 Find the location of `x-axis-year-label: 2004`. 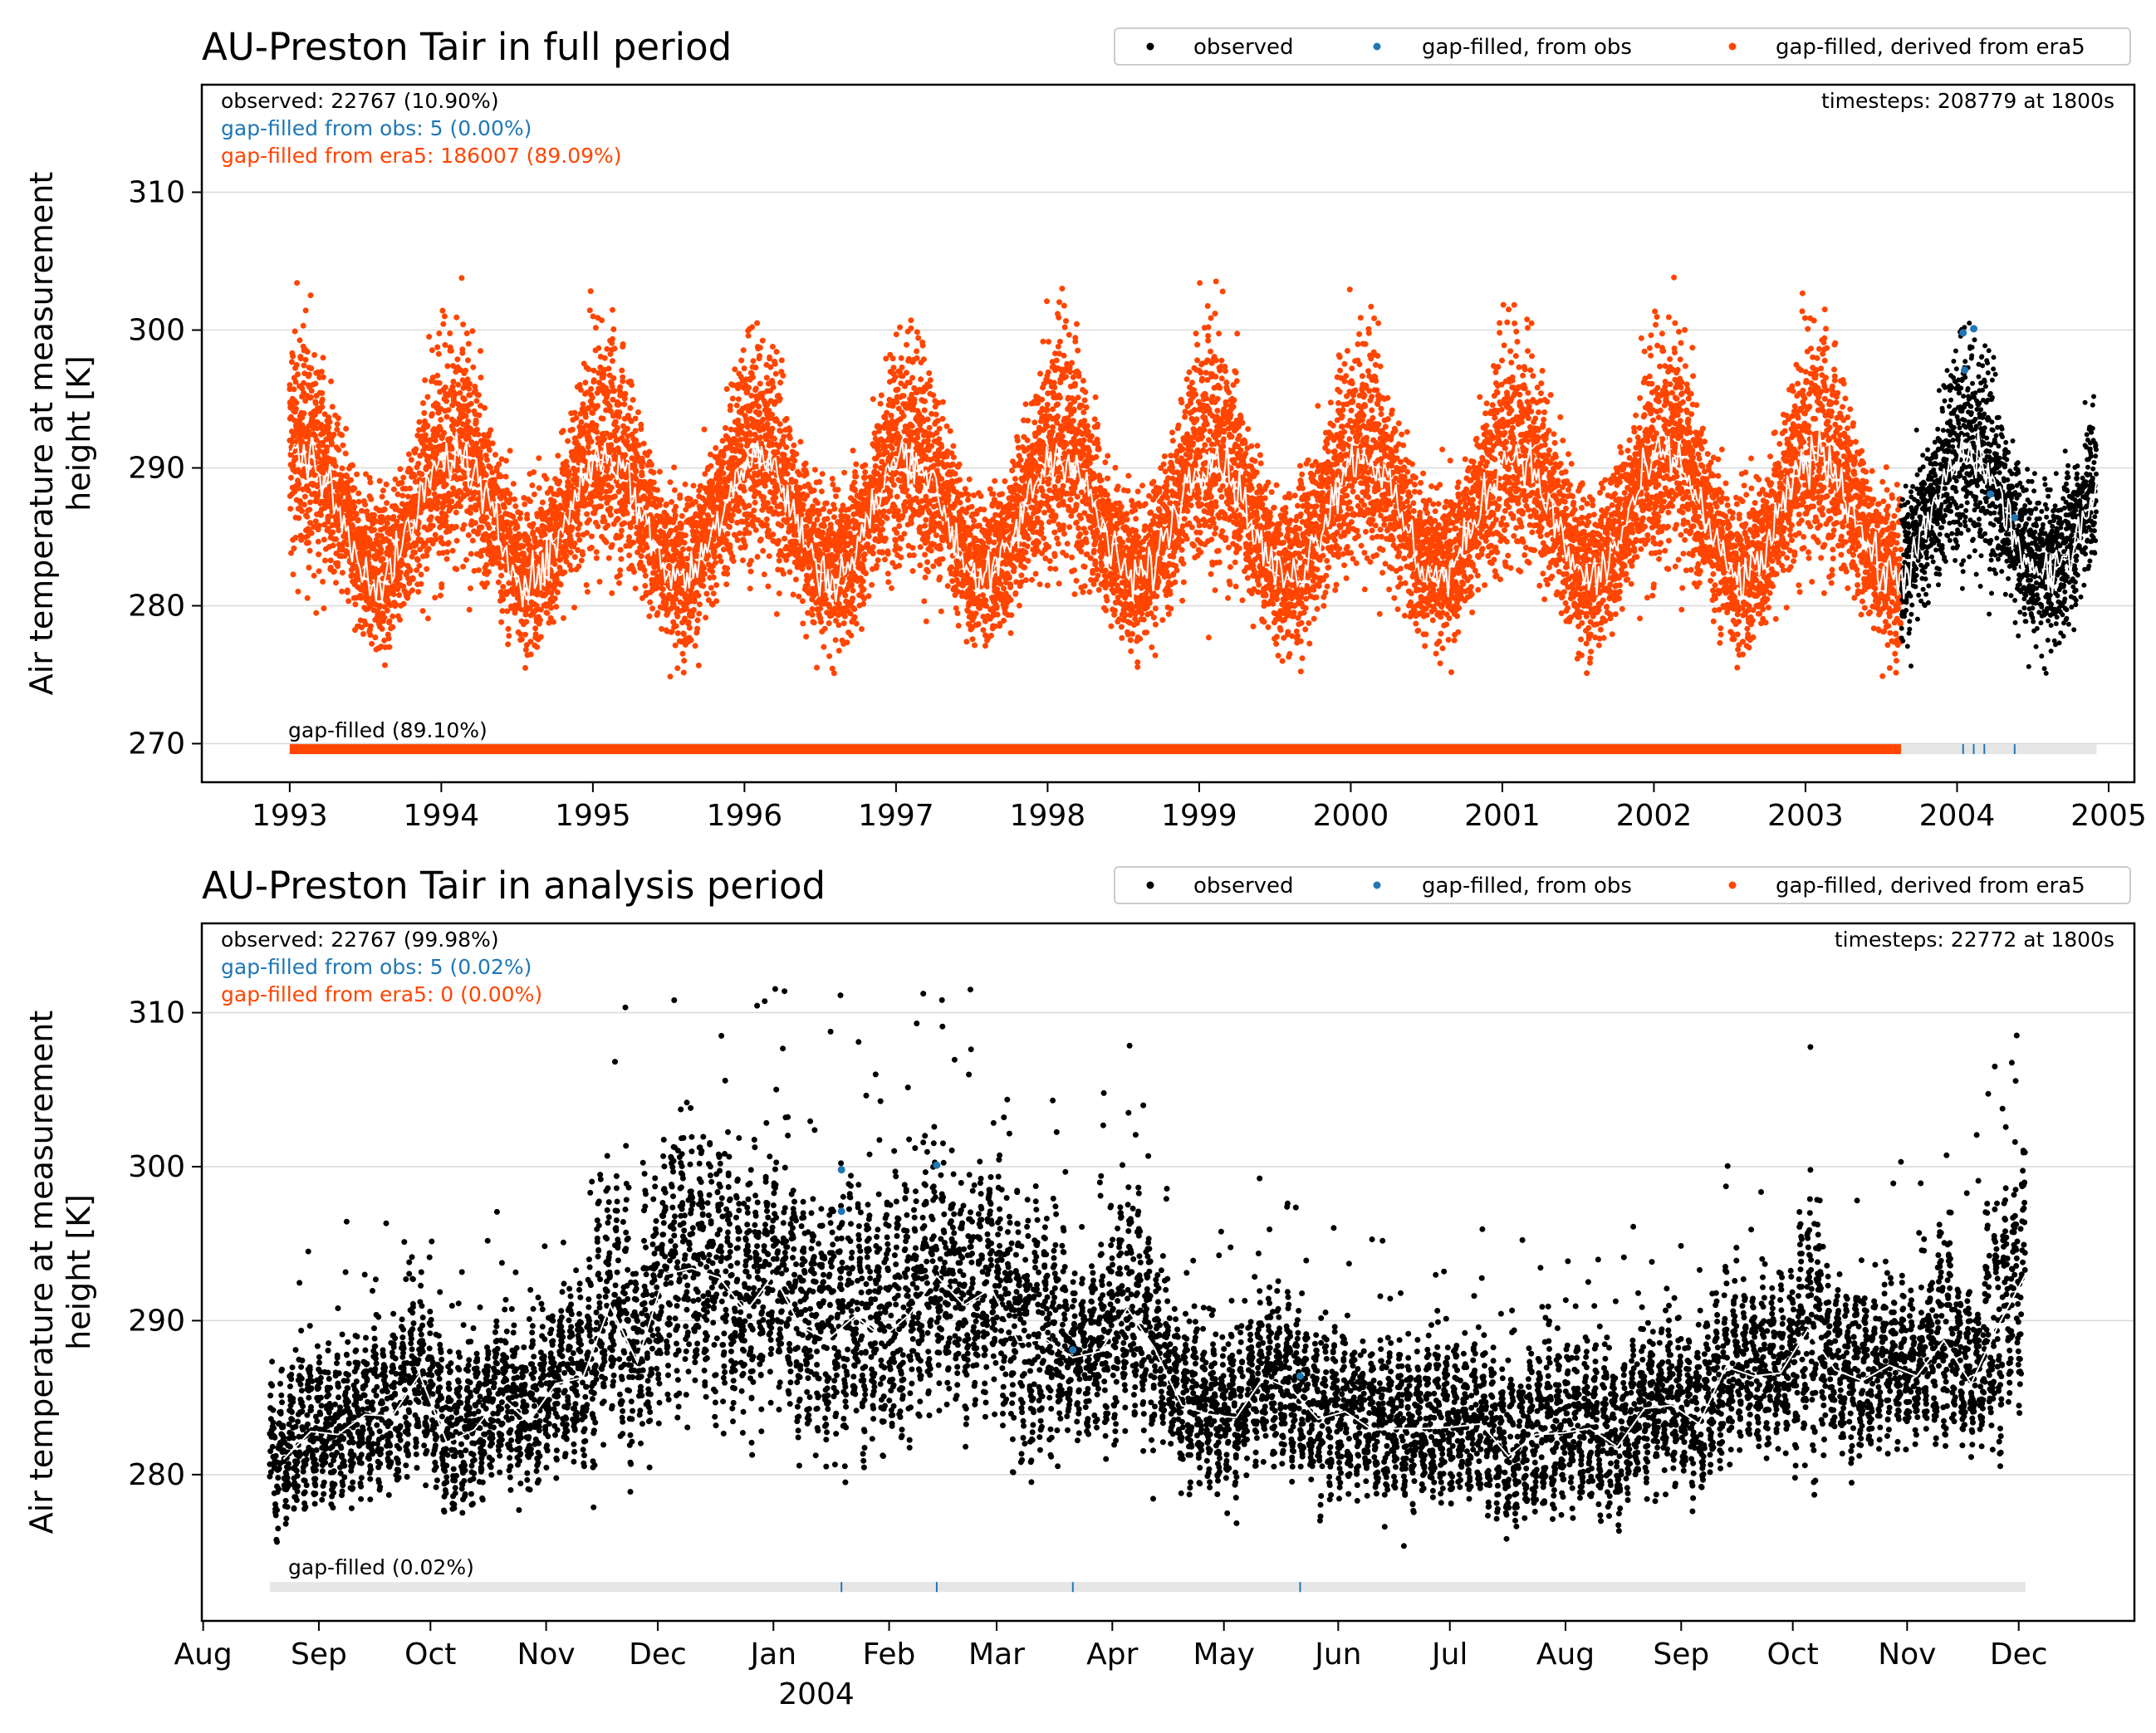

x-axis-year-label: 2004 is located at coordinates (816, 1694).